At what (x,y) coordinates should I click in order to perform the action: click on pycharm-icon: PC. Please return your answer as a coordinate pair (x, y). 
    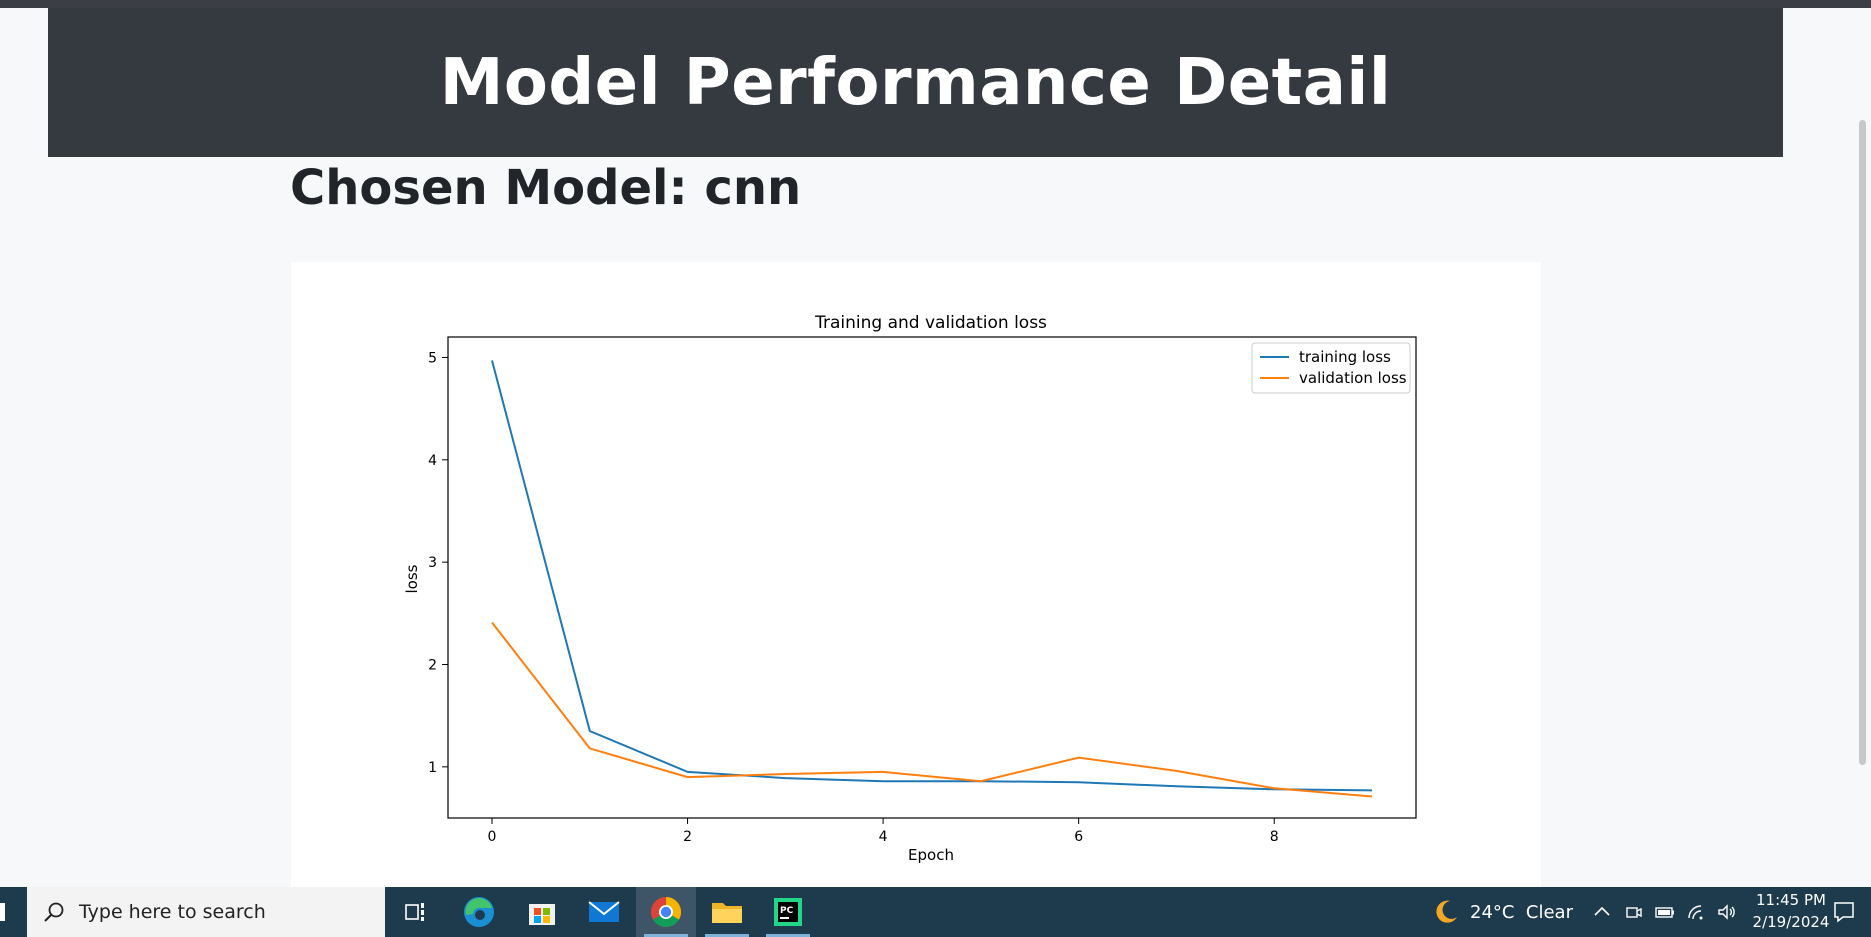
    Looking at the image, I should click on (788, 912).